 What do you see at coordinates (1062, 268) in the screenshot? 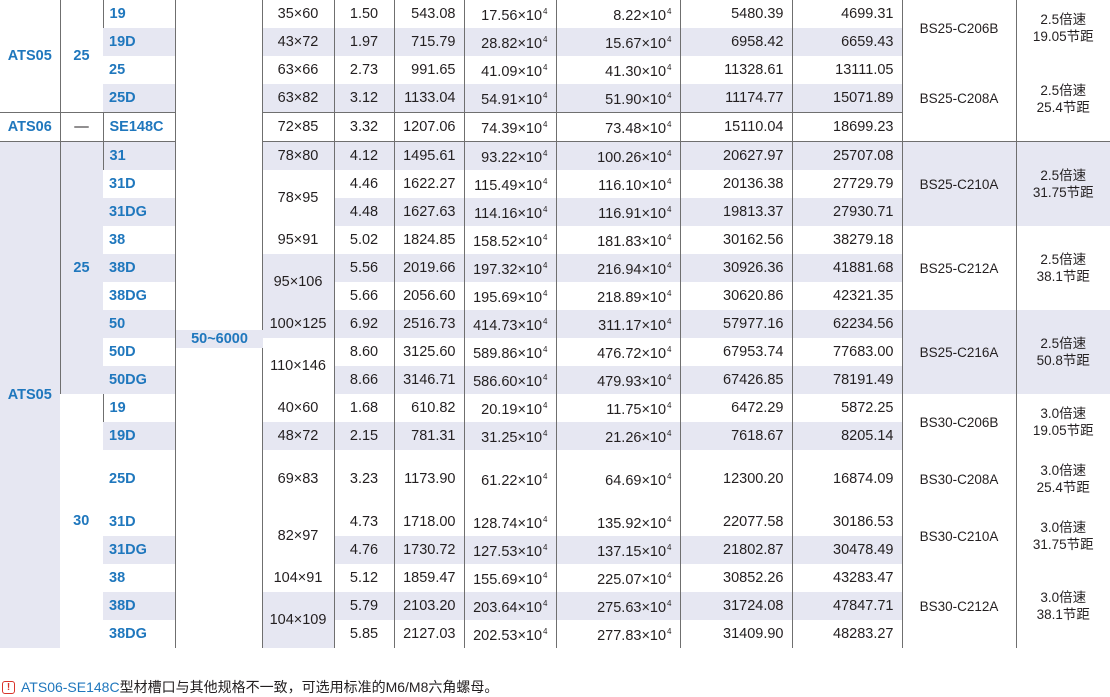
I see `speed-note-cell: 2.5倍速 38.1节距` at bounding box center [1062, 268].